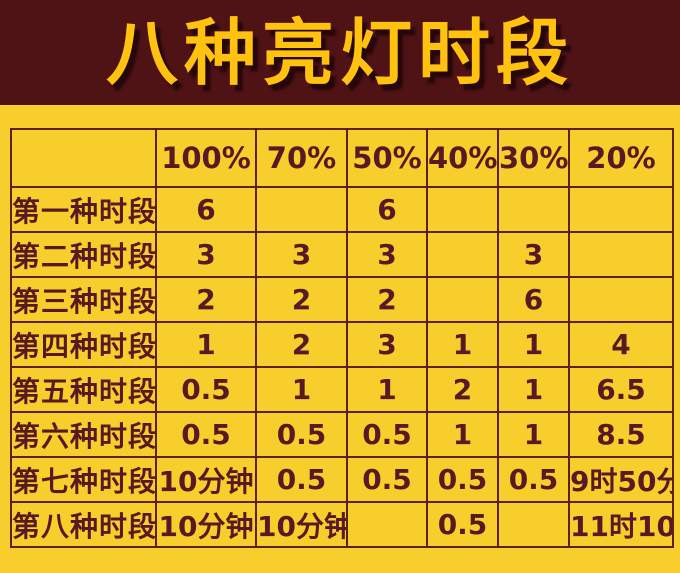 This screenshot has height=573, width=680. I want to click on column-header-40: 40%, so click(462, 158).